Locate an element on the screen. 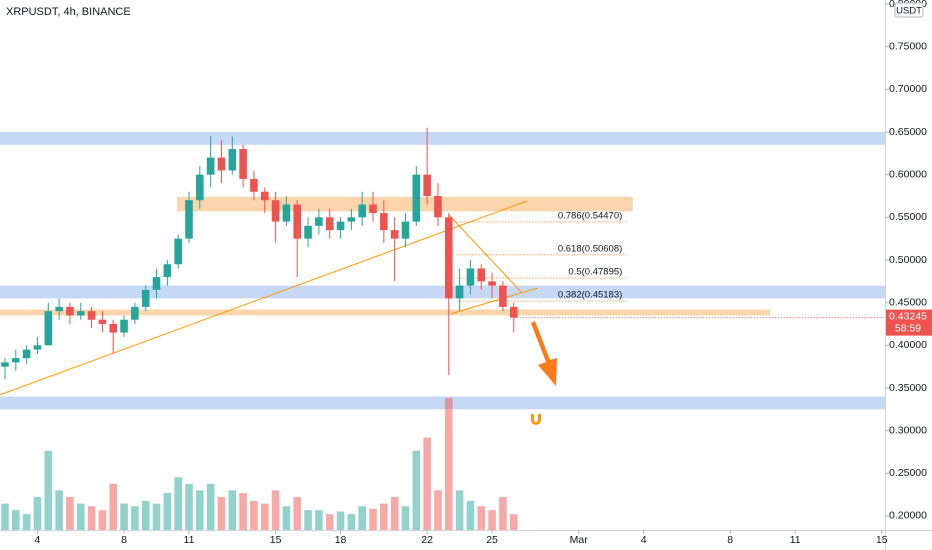 This screenshot has height=550, width=932. trend-line is located at coordinates (485, 254).